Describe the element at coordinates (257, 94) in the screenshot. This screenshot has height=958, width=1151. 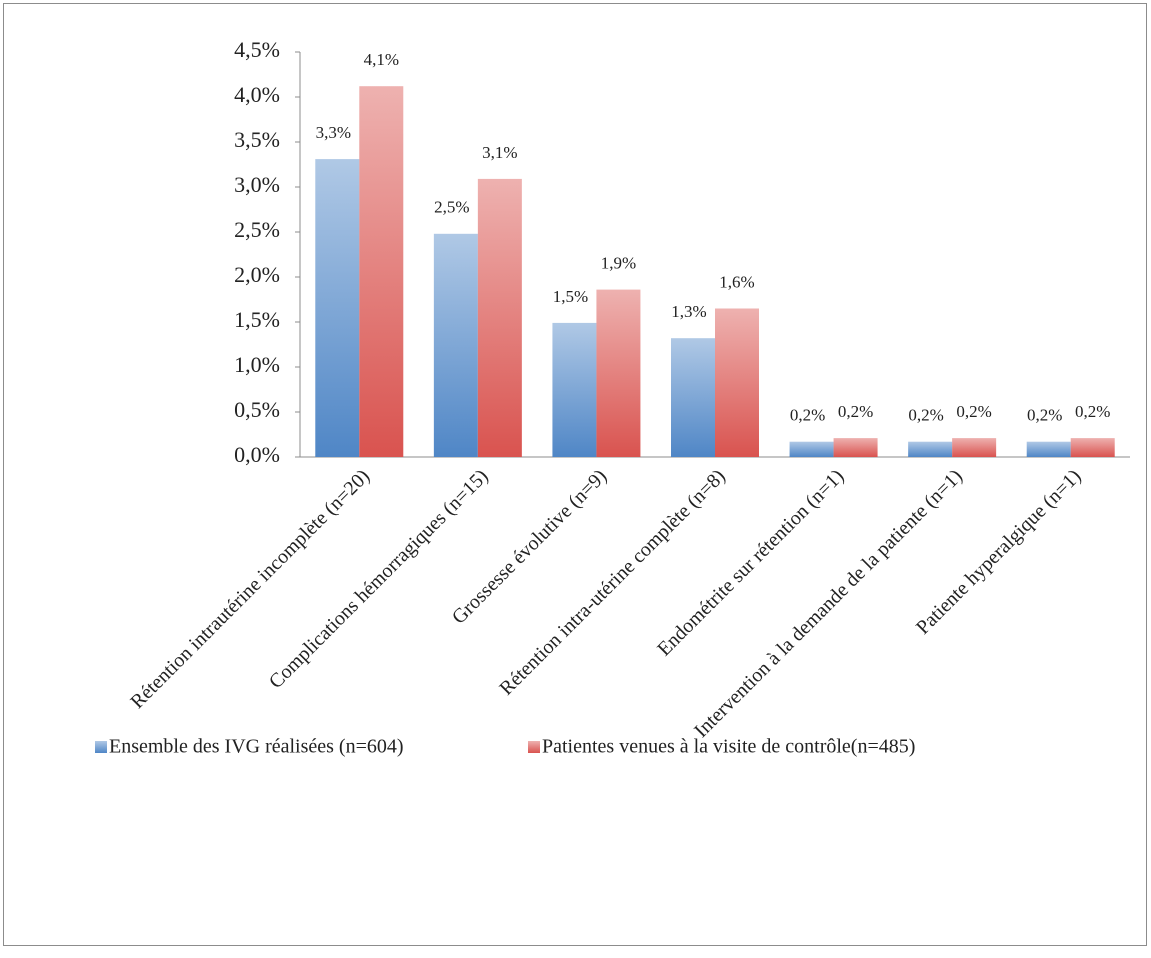
I see `y-tick-label: 4,0%` at that location.